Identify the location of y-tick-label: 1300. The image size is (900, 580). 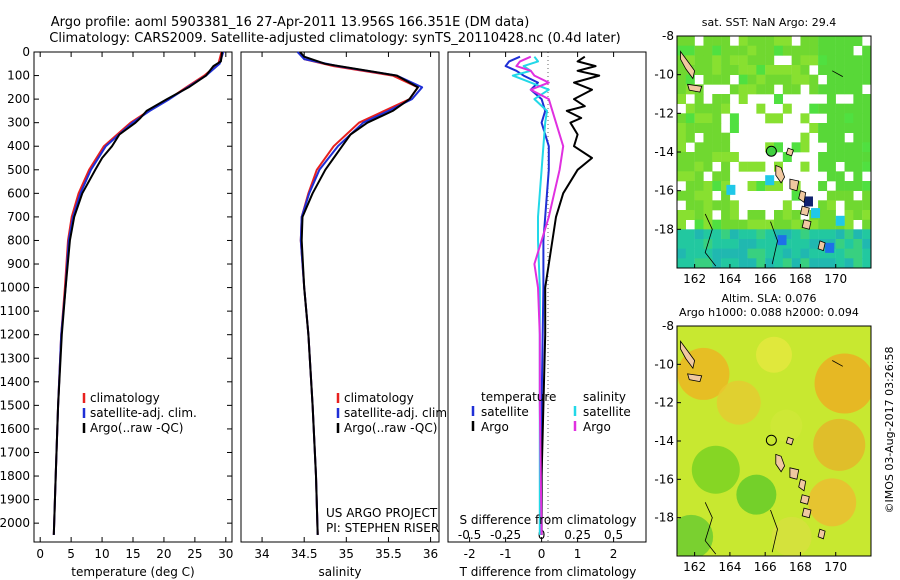
(15, 358).